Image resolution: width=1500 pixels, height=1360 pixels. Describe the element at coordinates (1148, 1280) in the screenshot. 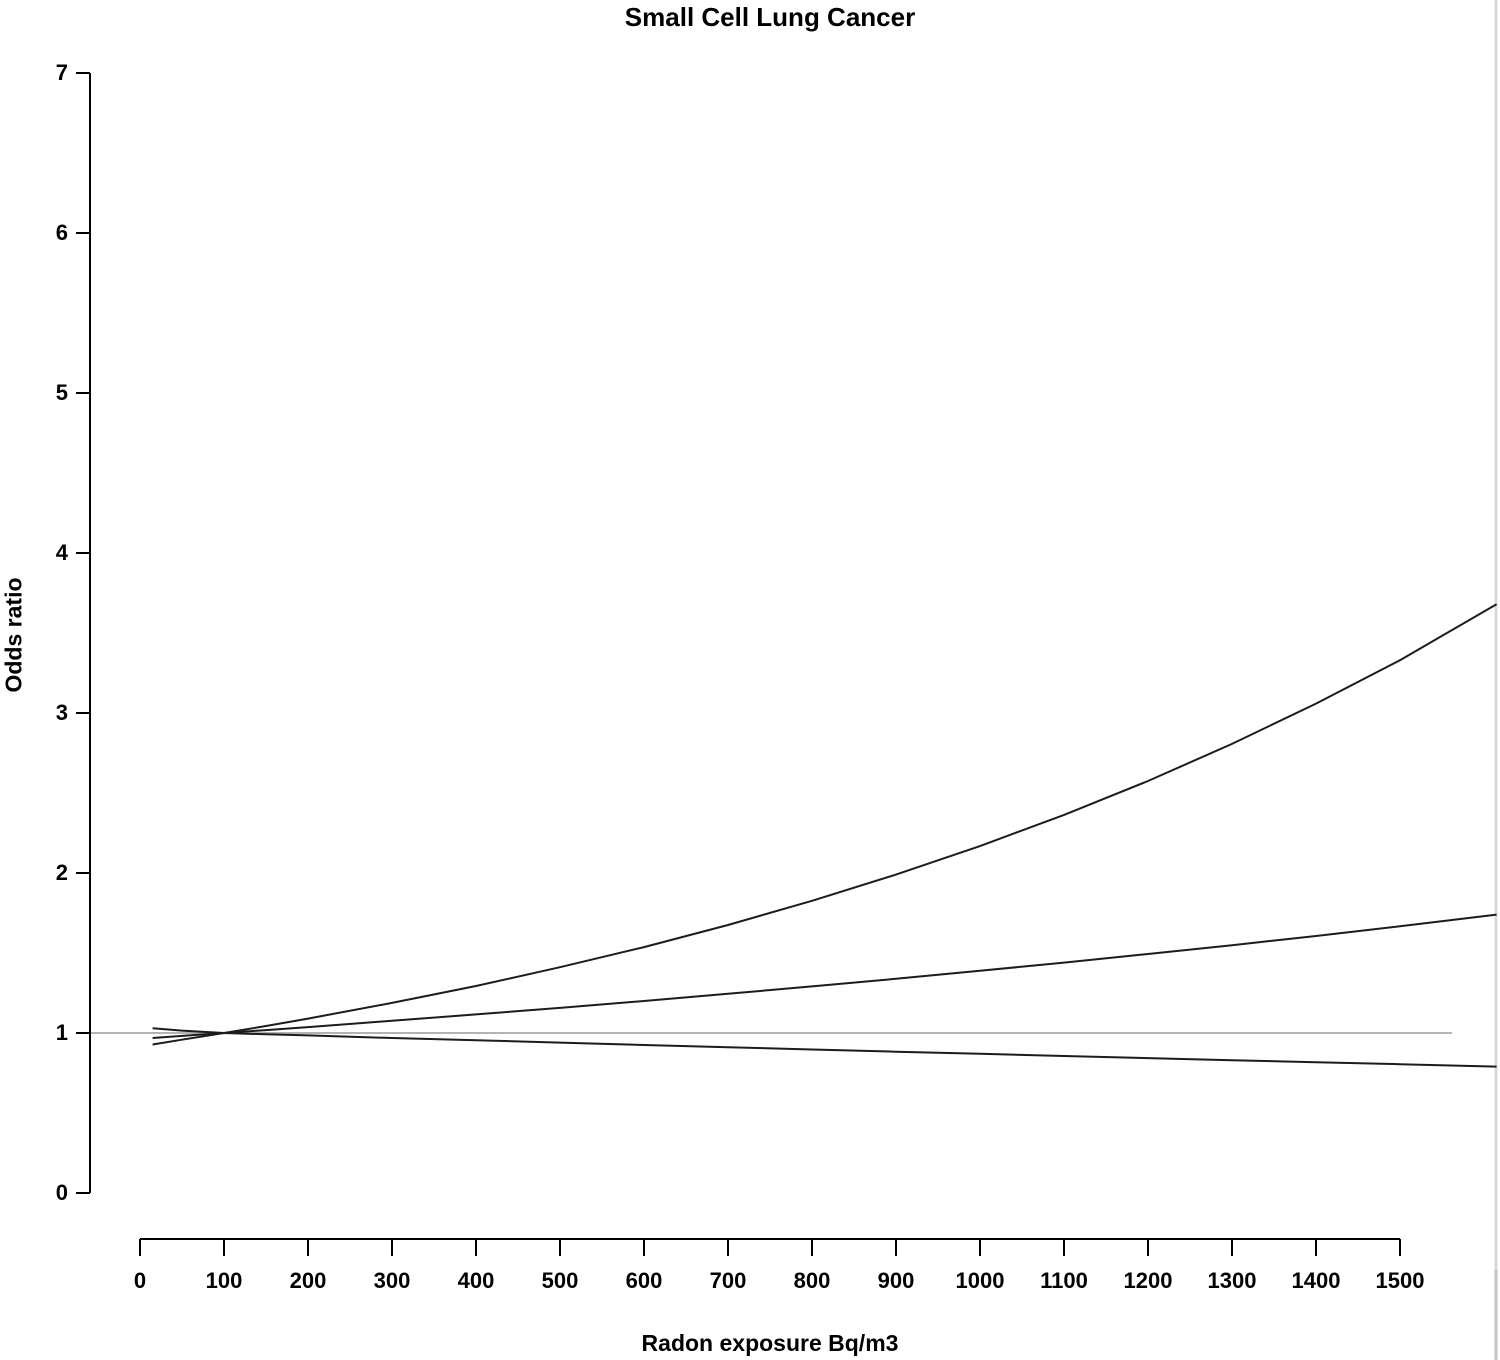

I see `x-tick-label-1200: 1200` at that location.